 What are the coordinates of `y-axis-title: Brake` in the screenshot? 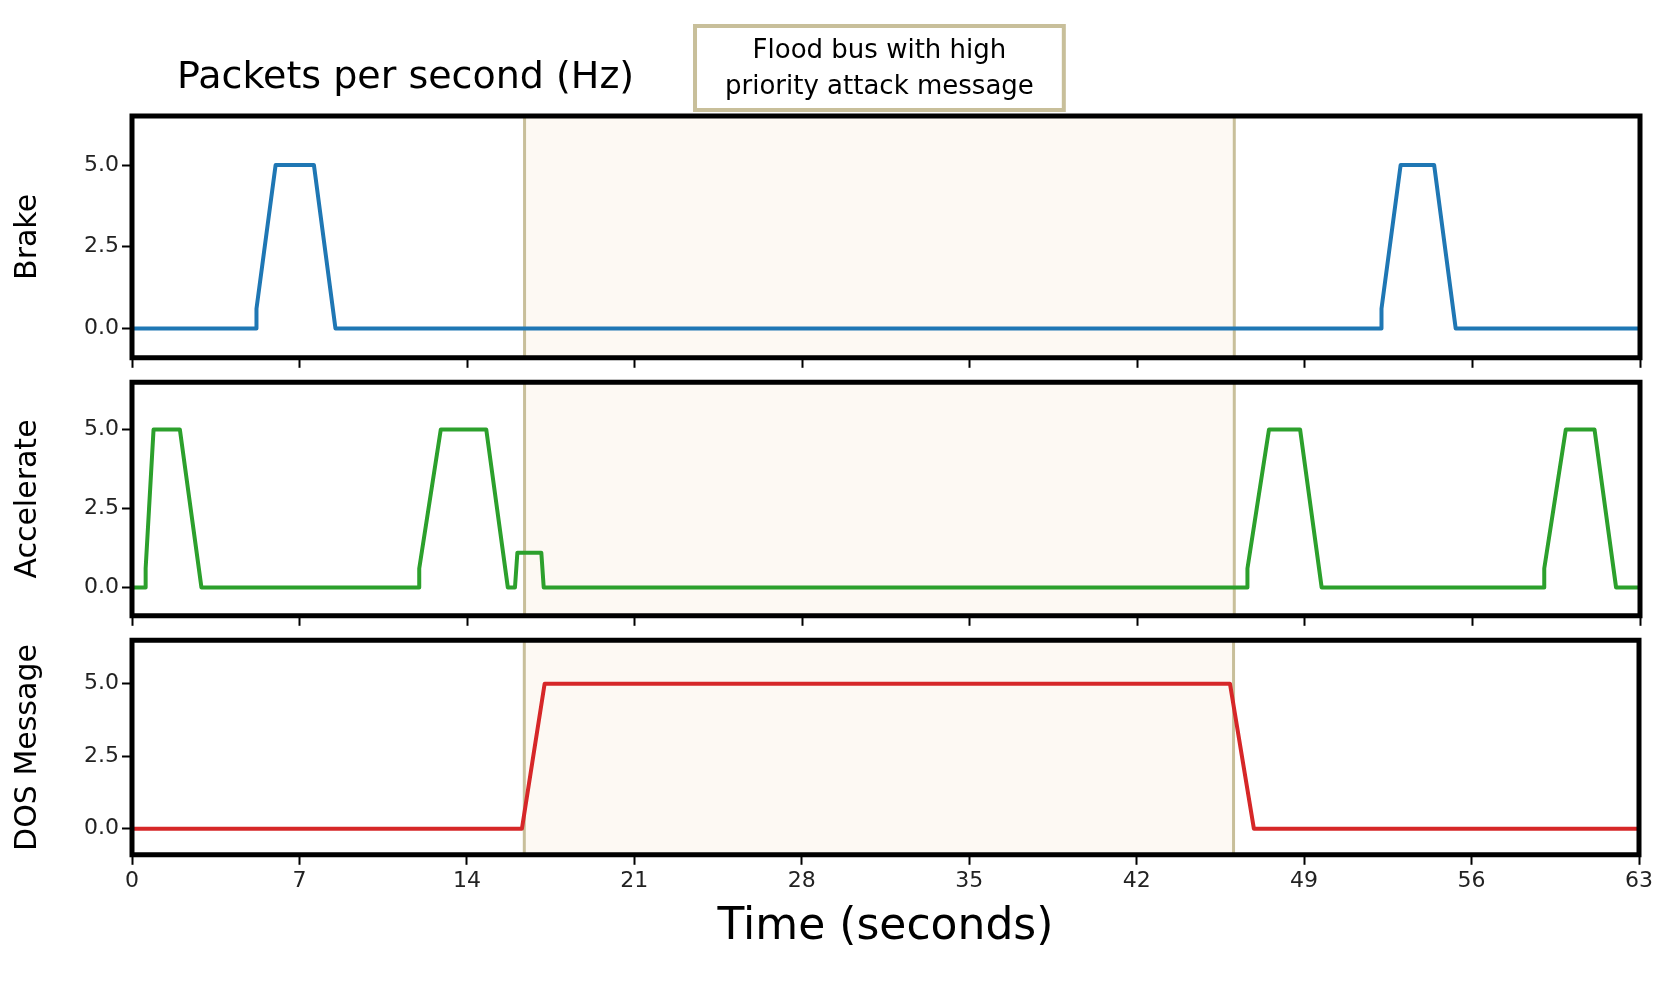 It's located at (25, 236).